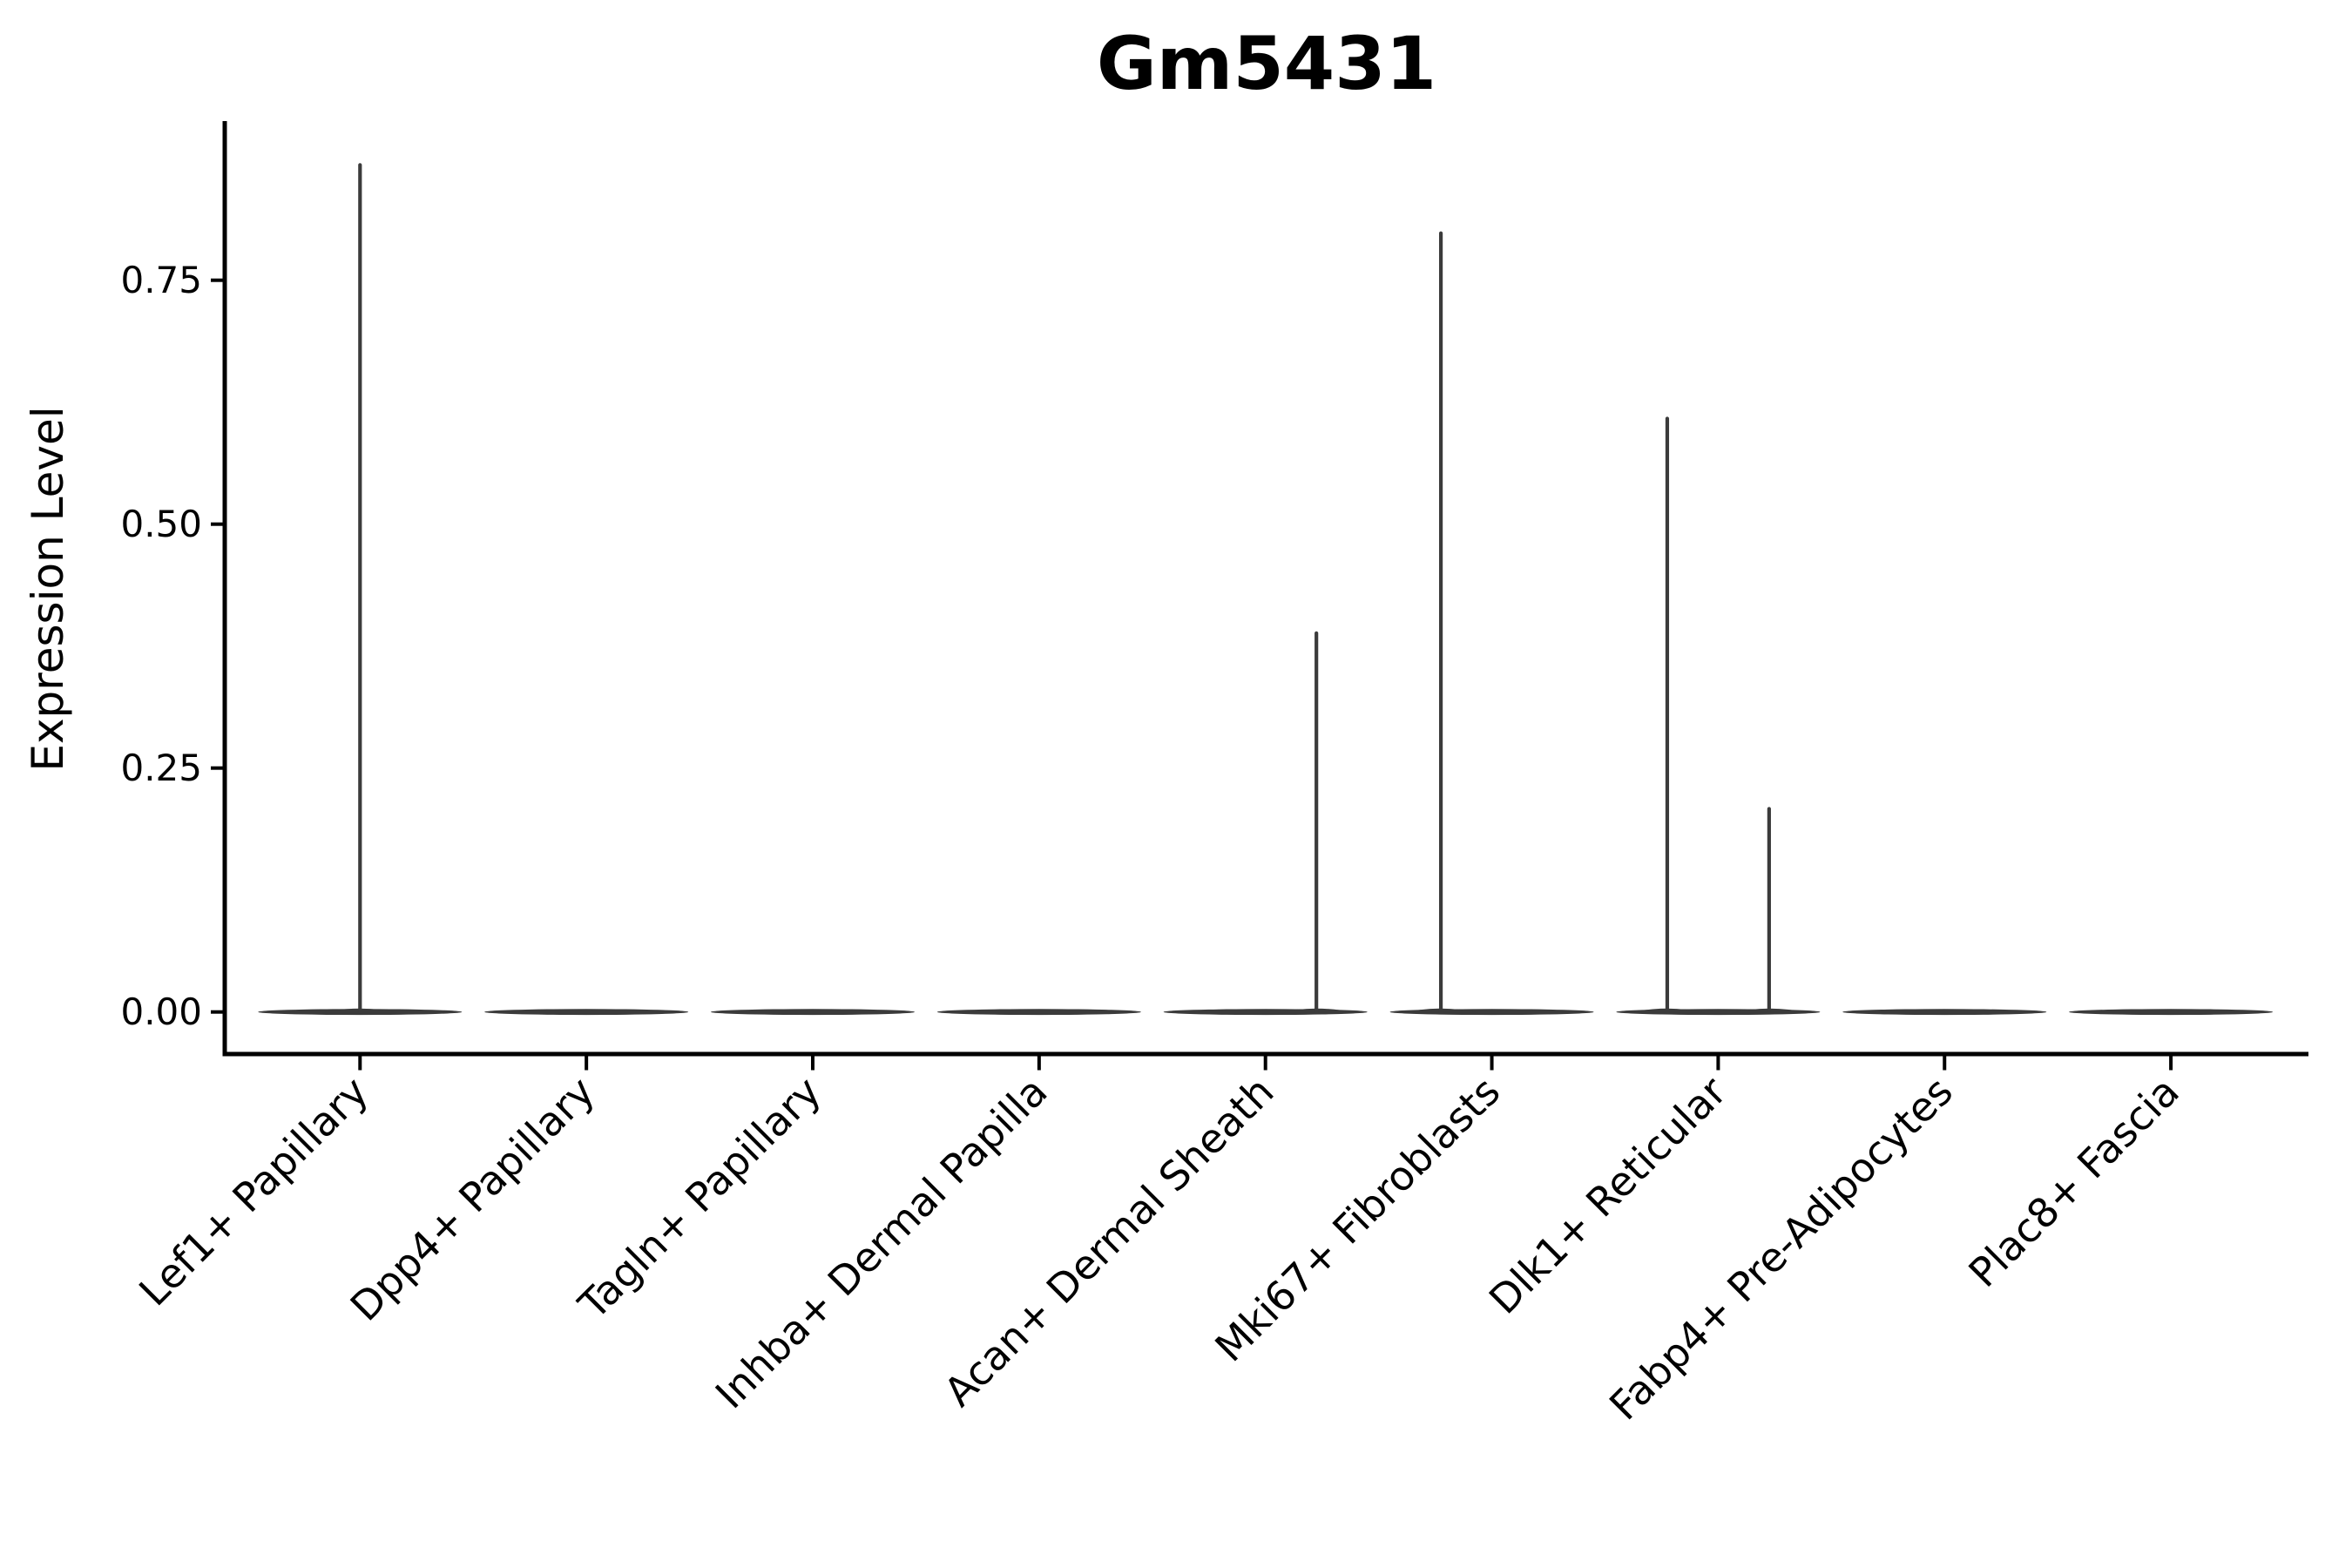 This screenshot has width=2352, height=1568. Describe the element at coordinates (361, 589) in the screenshot. I see `violin-lef1-papillary` at that location.